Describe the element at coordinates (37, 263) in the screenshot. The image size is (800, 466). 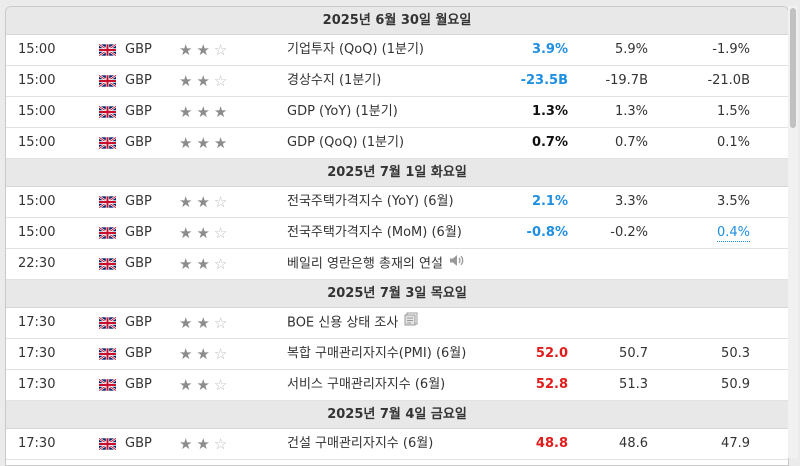
I see `event-time: 22:30` at that location.